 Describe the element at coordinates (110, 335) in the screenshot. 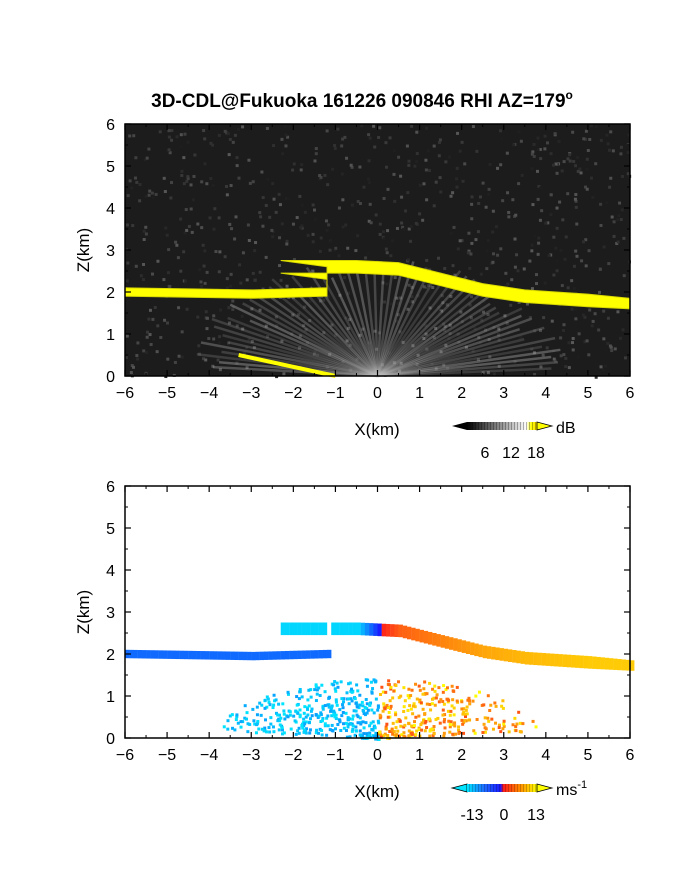

I see `y-tick-label: 1` at that location.